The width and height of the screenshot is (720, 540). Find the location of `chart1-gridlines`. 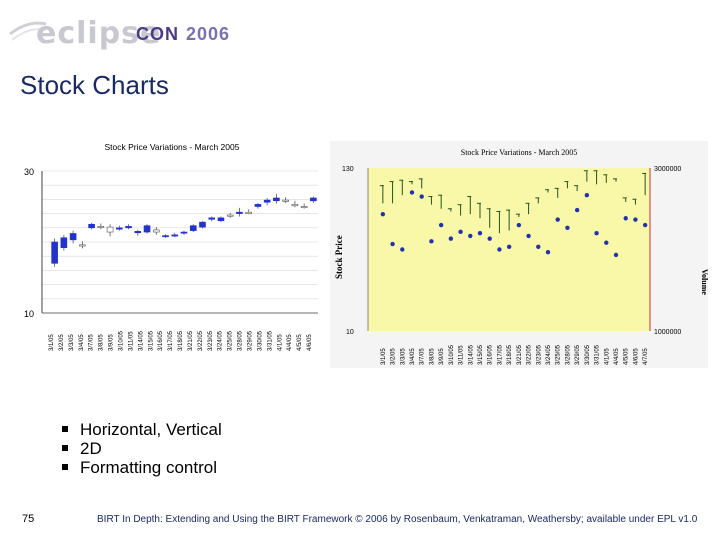

chart1-gridlines is located at coordinates (179, 242).